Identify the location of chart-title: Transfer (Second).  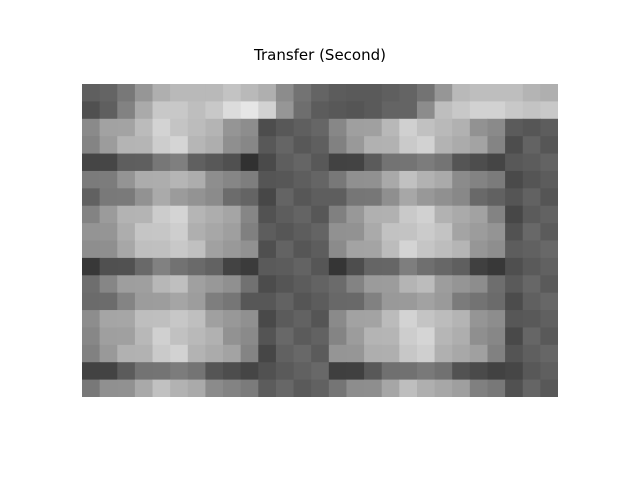
(320, 55).